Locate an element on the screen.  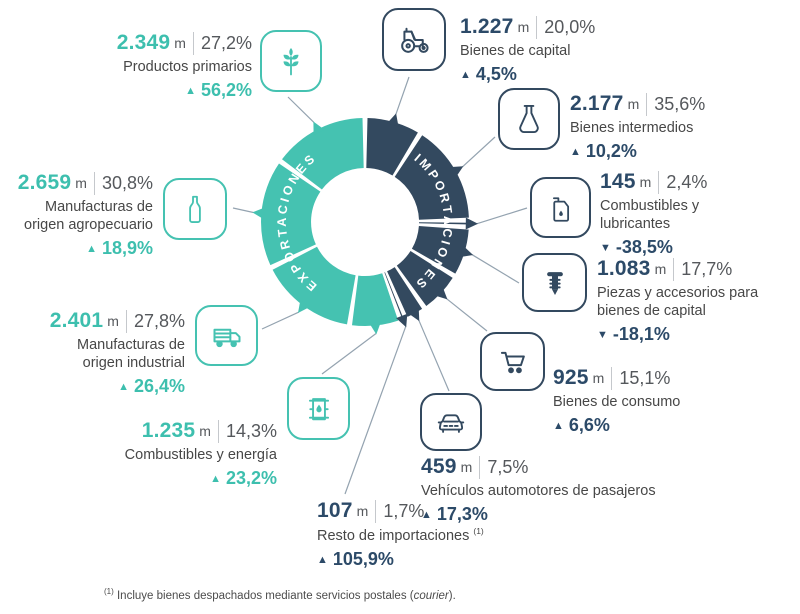
flask-icon is located at coordinates (529, 119).